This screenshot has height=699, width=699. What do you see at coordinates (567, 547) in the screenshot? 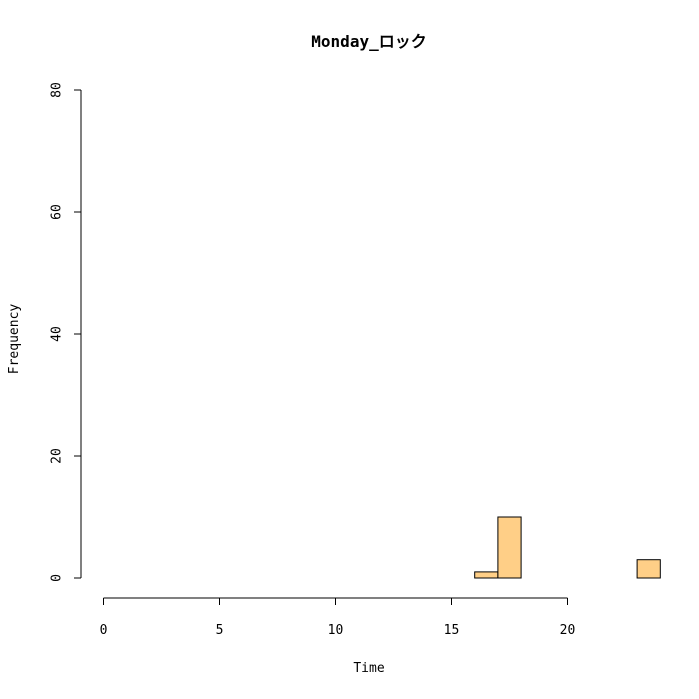
I see `bars-group` at bounding box center [567, 547].